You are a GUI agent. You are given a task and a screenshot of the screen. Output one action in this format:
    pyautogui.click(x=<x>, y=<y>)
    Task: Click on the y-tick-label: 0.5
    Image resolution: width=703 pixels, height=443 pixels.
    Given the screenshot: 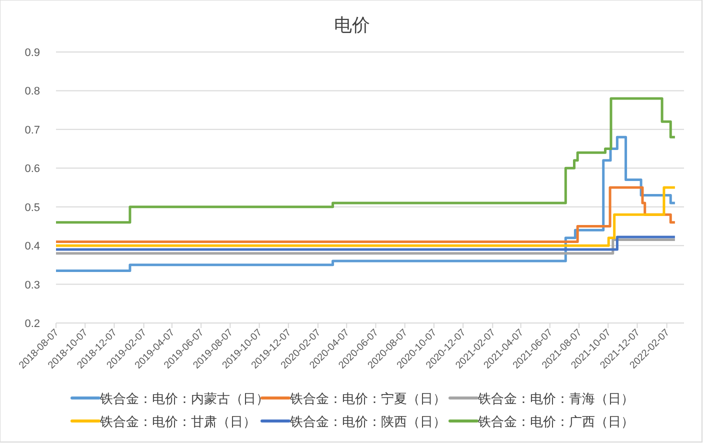 What is the action you would take?
    pyautogui.click(x=32, y=208)
    